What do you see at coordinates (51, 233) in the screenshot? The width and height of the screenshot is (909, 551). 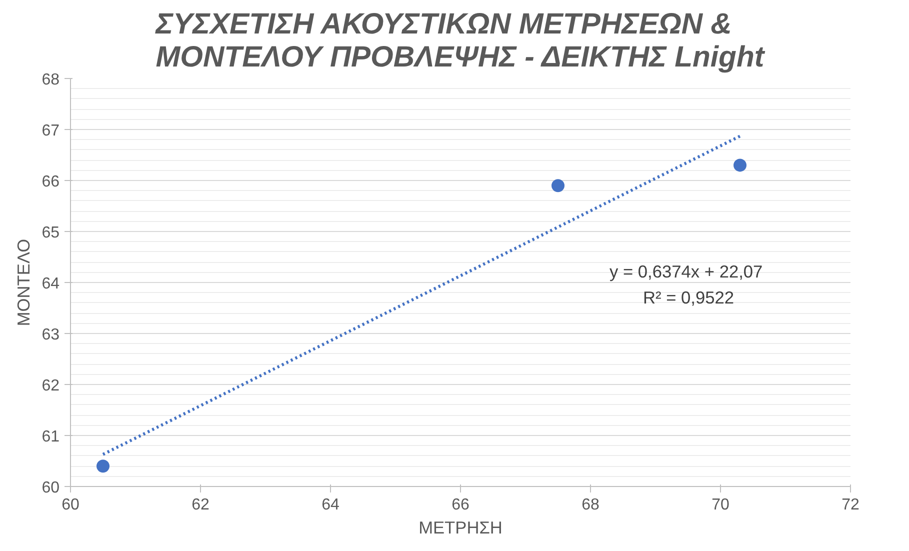 I see `y-tick-label: 65` at bounding box center [51, 233].